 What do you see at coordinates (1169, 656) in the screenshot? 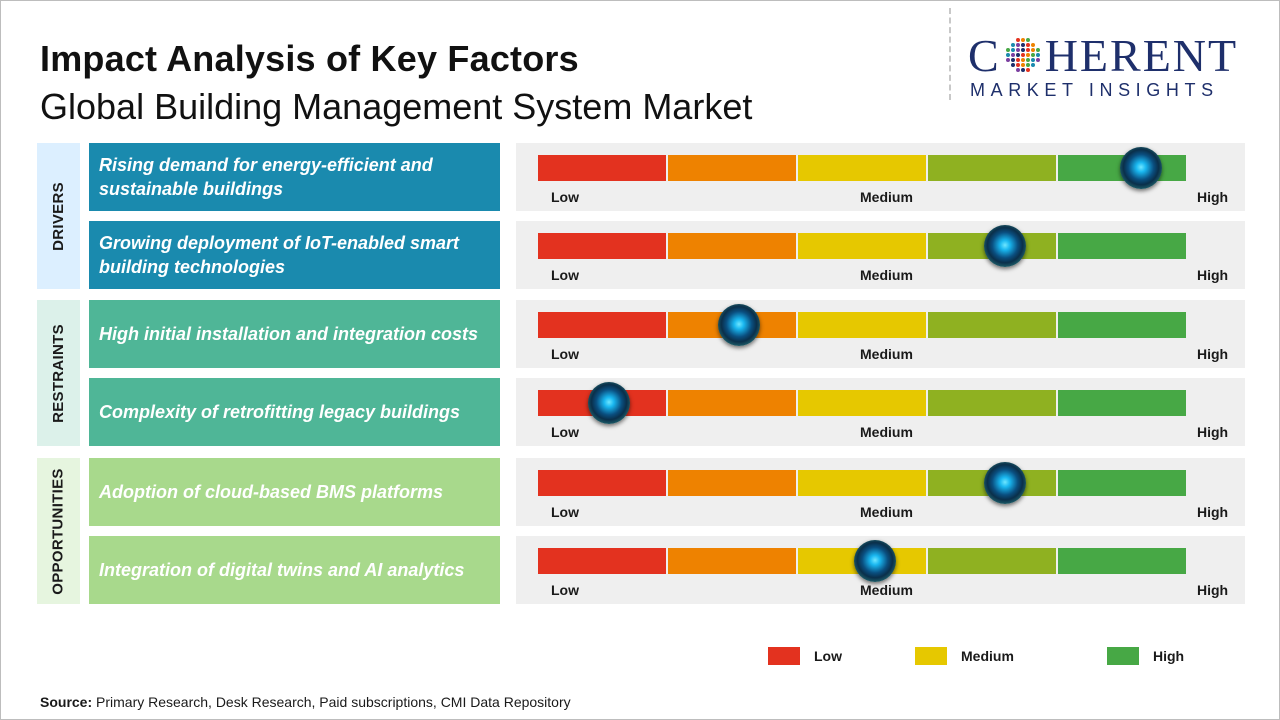
I see `legend-label: High` at bounding box center [1169, 656].